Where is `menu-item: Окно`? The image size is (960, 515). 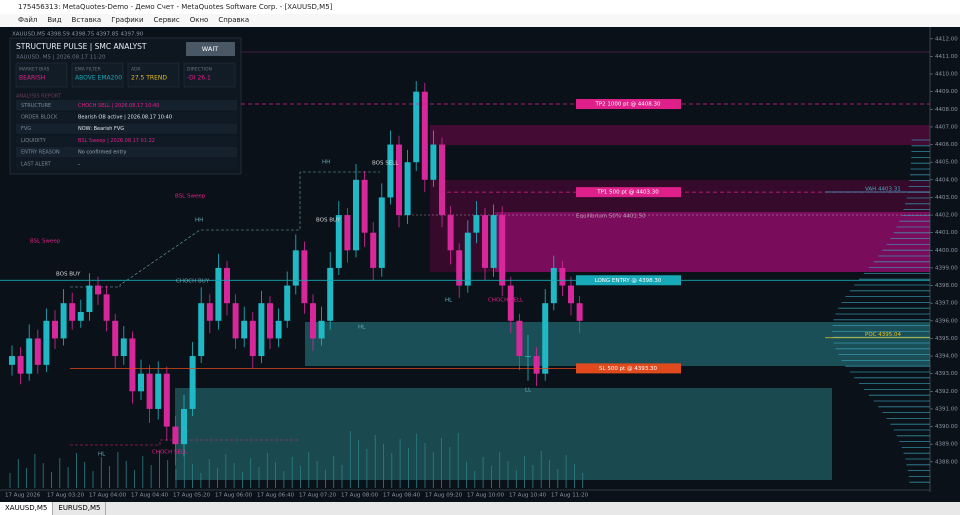 menu-item: Окно is located at coordinates (199, 20).